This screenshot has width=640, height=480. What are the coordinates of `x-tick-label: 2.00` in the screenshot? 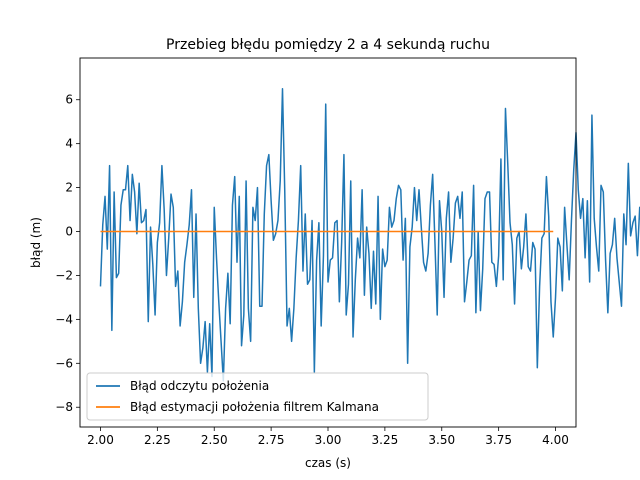 It's located at (100, 440).